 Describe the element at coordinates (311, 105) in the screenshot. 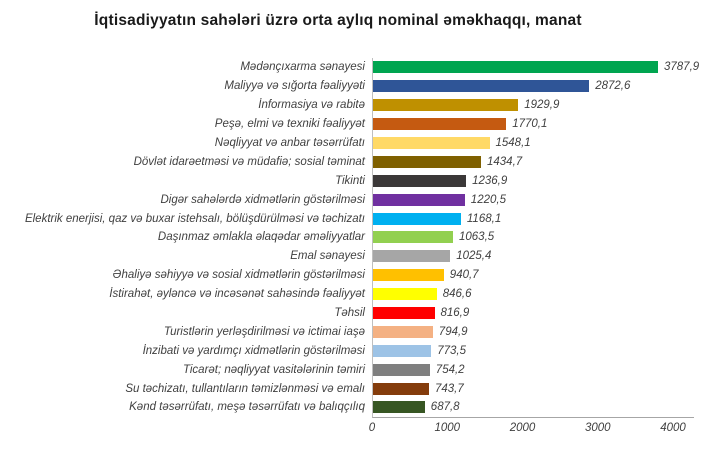

I see `category-label: İnformasiya və rabitə` at that location.